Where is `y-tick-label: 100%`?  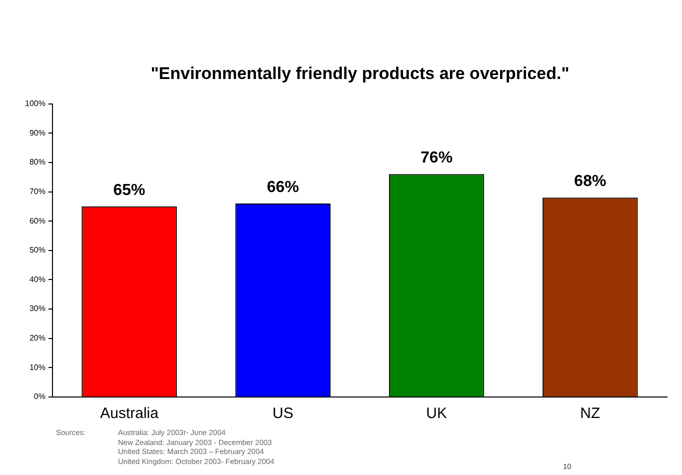 y-tick-label: 100% is located at coordinates (35, 103).